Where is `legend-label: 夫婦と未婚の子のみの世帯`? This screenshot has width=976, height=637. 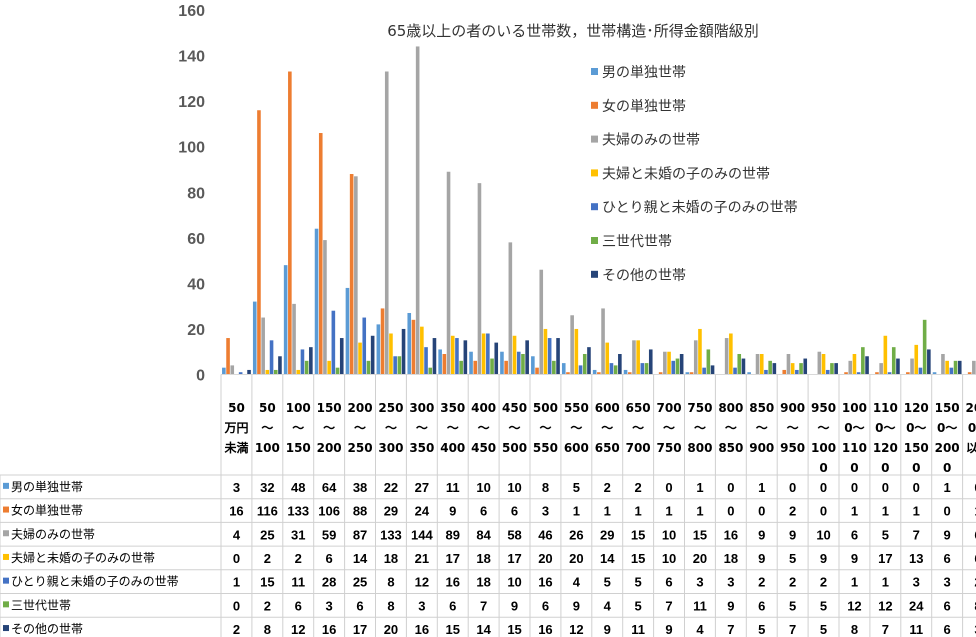
legend-label: 夫婦と未婚の子のみの世帯 is located at coordinates (686, 173).